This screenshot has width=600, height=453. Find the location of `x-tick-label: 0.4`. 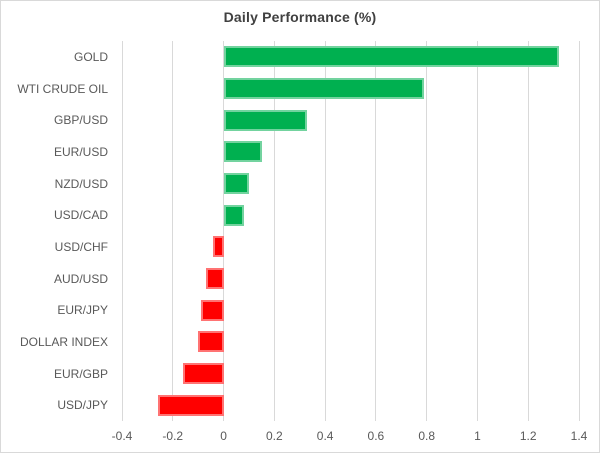

x-tick-label: 0.4 is located at coordinates (325, 436).